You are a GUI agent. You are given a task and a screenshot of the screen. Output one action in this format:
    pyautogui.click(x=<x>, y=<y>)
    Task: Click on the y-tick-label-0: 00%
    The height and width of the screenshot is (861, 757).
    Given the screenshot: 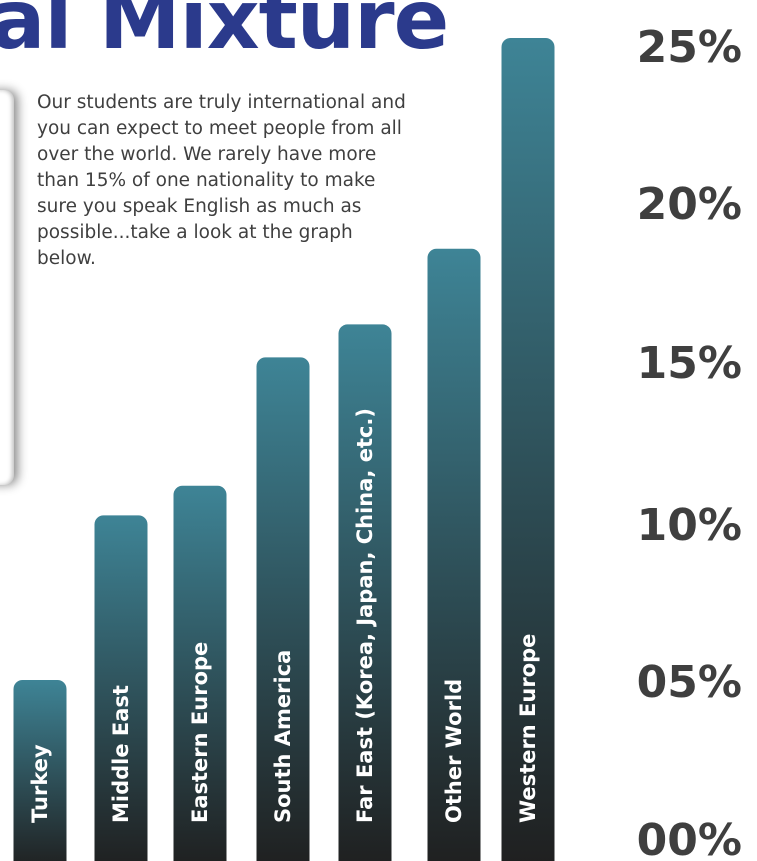 What is the action you would take?
    pyautogui.click(x=689, y=838)
    